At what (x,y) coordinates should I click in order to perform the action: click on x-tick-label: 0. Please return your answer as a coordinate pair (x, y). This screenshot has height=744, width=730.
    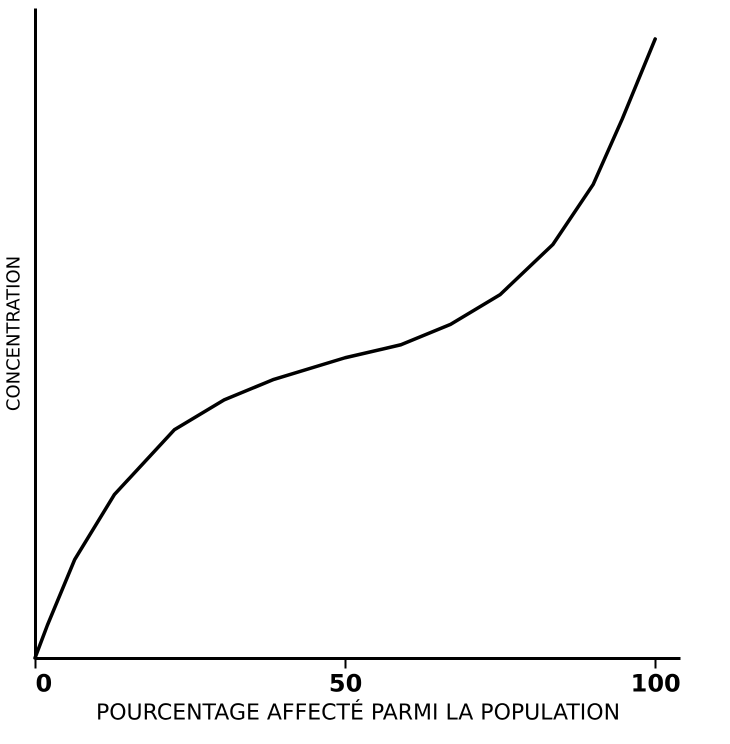
    Looking at the image, I should click on (44, 684).